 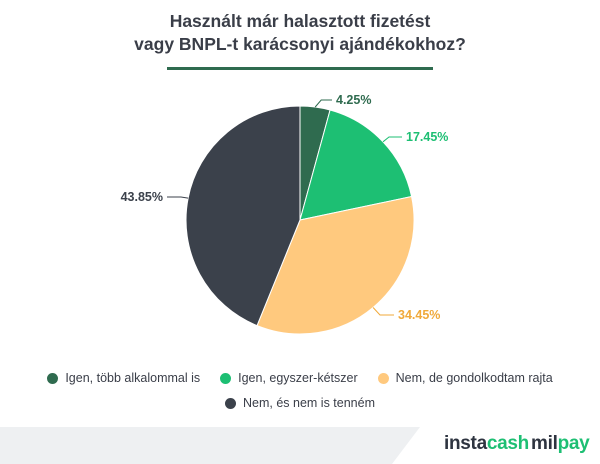 What do you see at coordinates (419, 315) in the screenshot?
I see `data-label-nem-gondolkodtam: 34.45%` at bounding box center [419, 315].